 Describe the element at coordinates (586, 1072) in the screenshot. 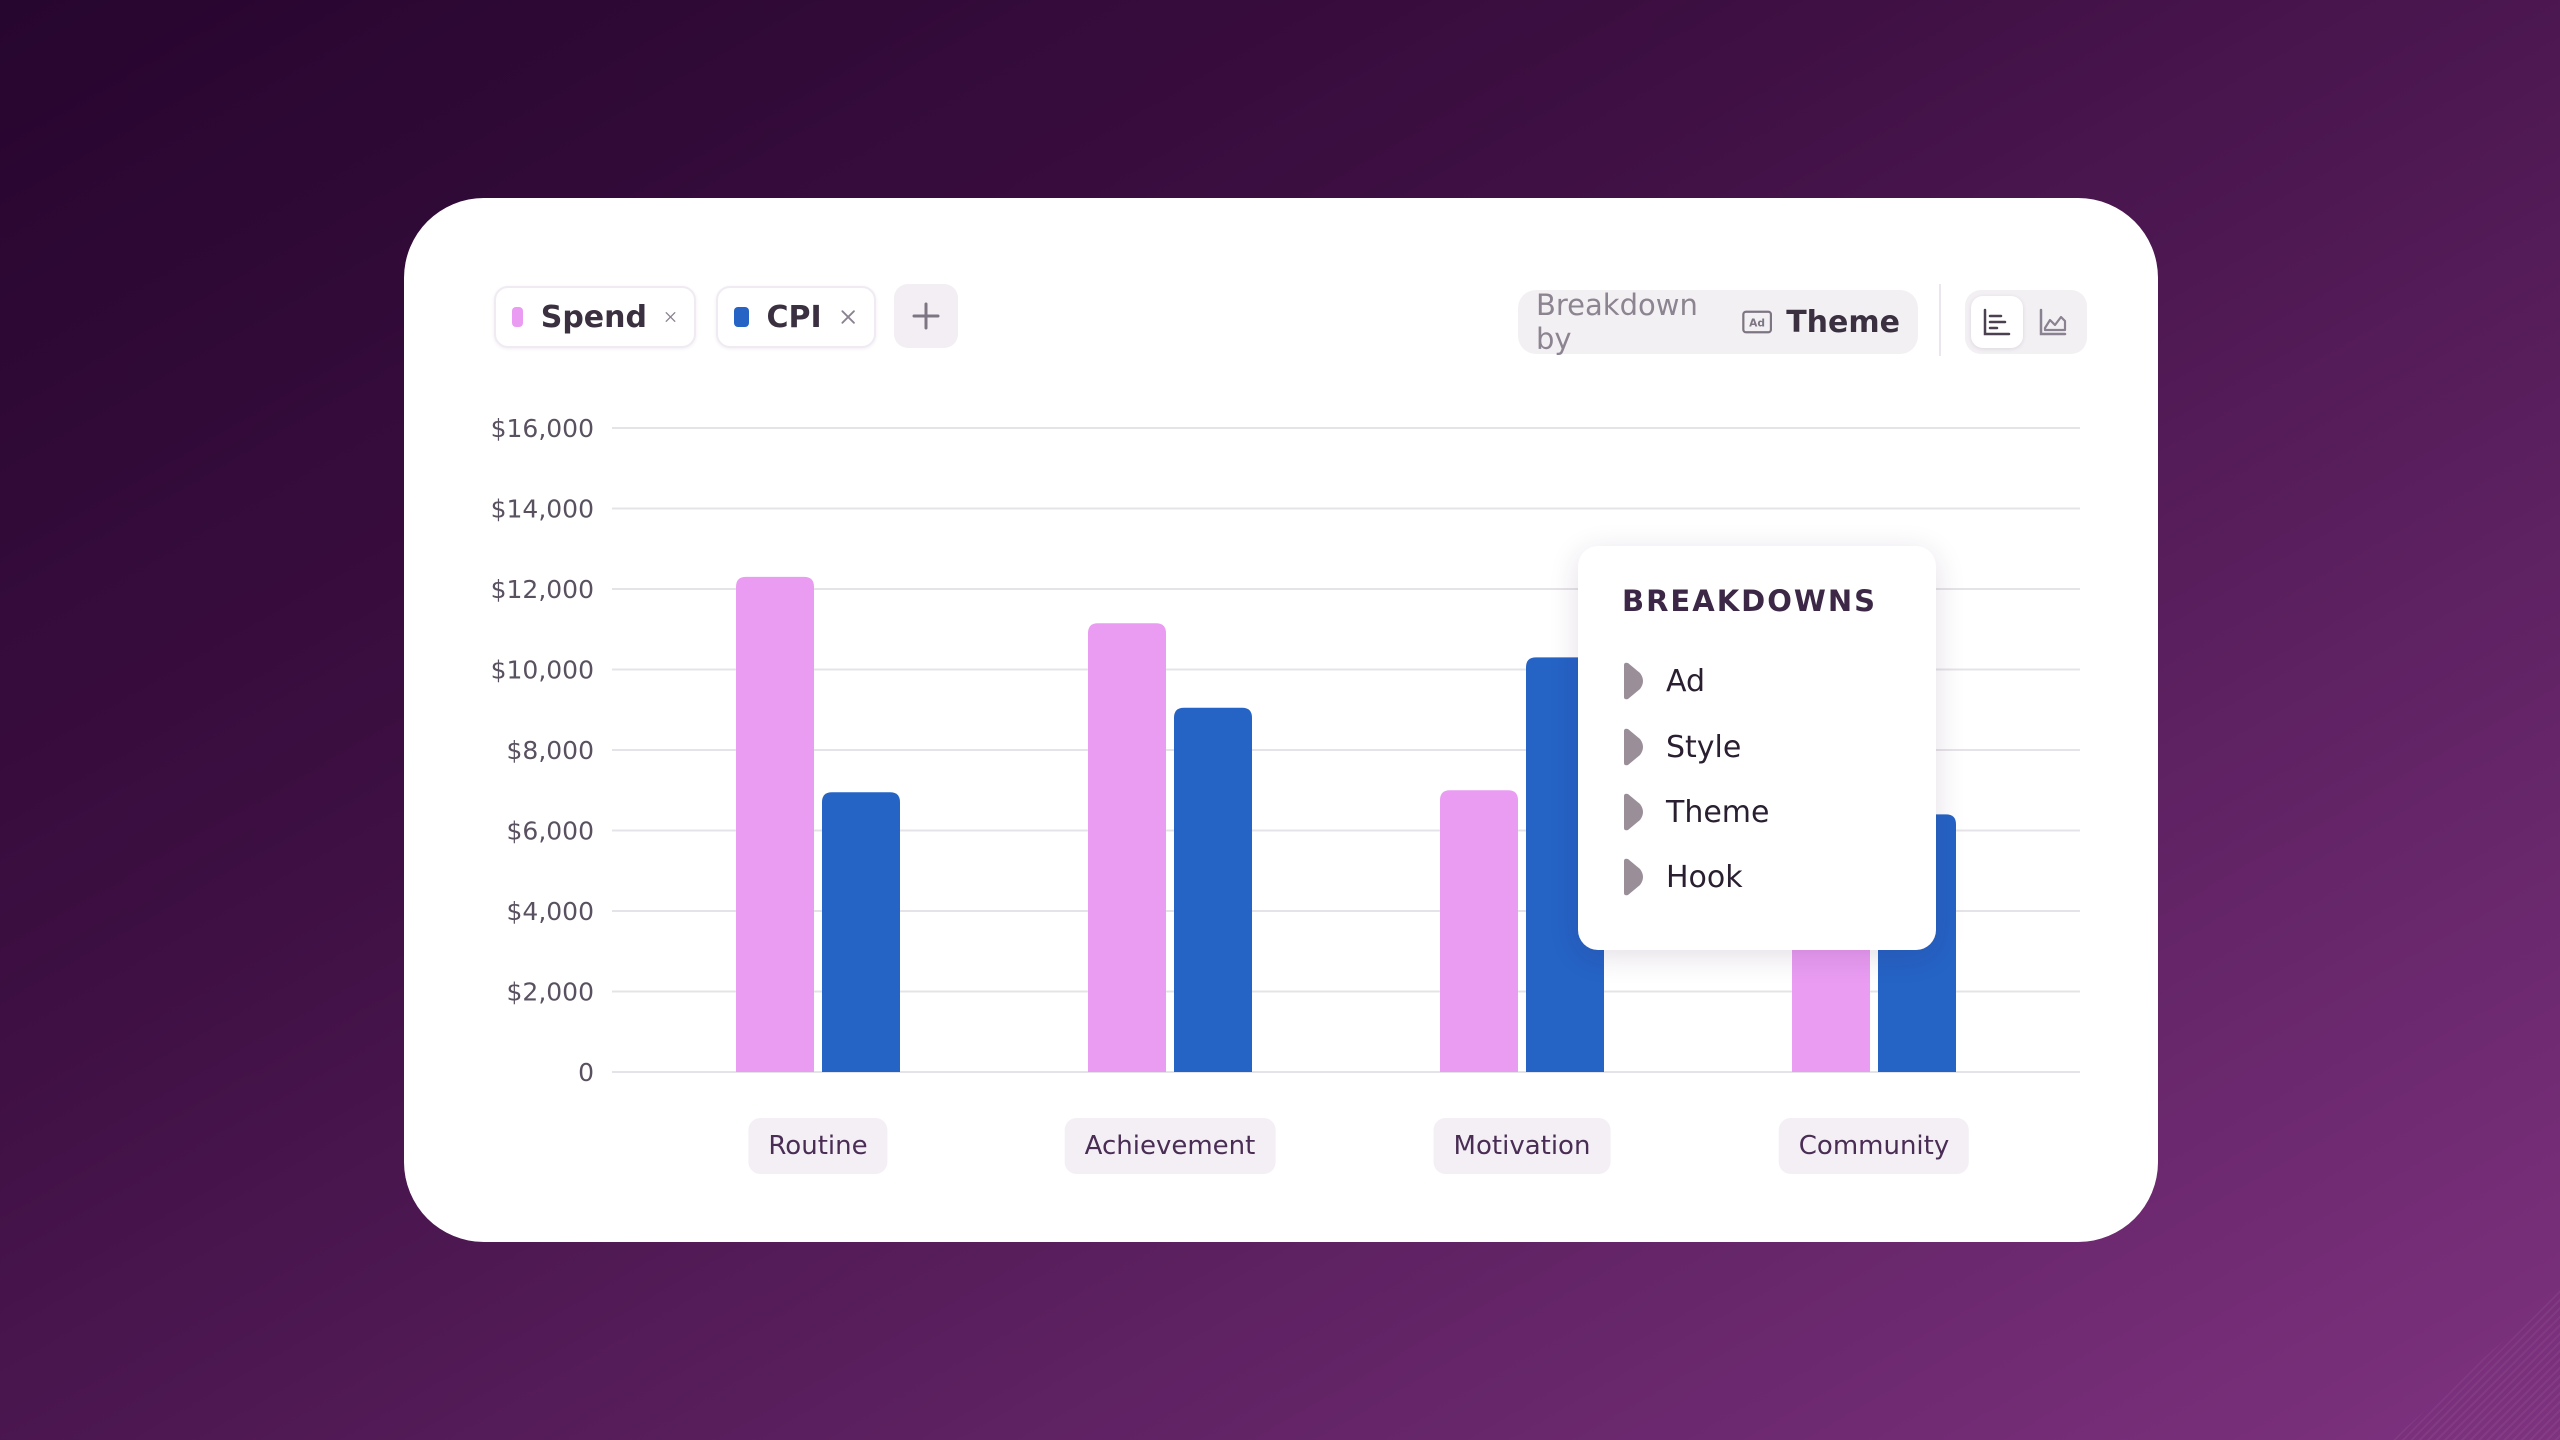

I see `y-tick-label: 0` at that location.